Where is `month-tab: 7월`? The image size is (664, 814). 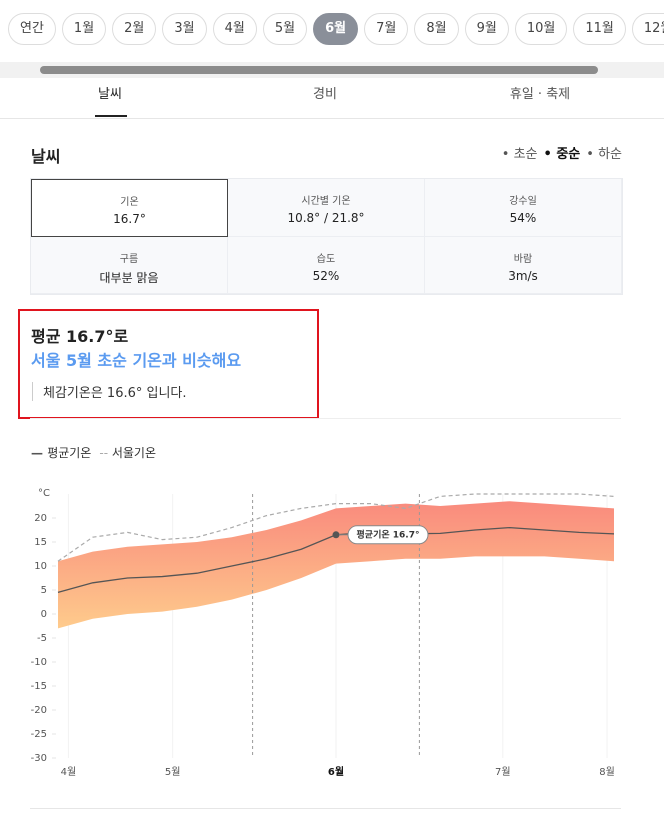
month-tab: 7월 is located at coordinates (386, 29).